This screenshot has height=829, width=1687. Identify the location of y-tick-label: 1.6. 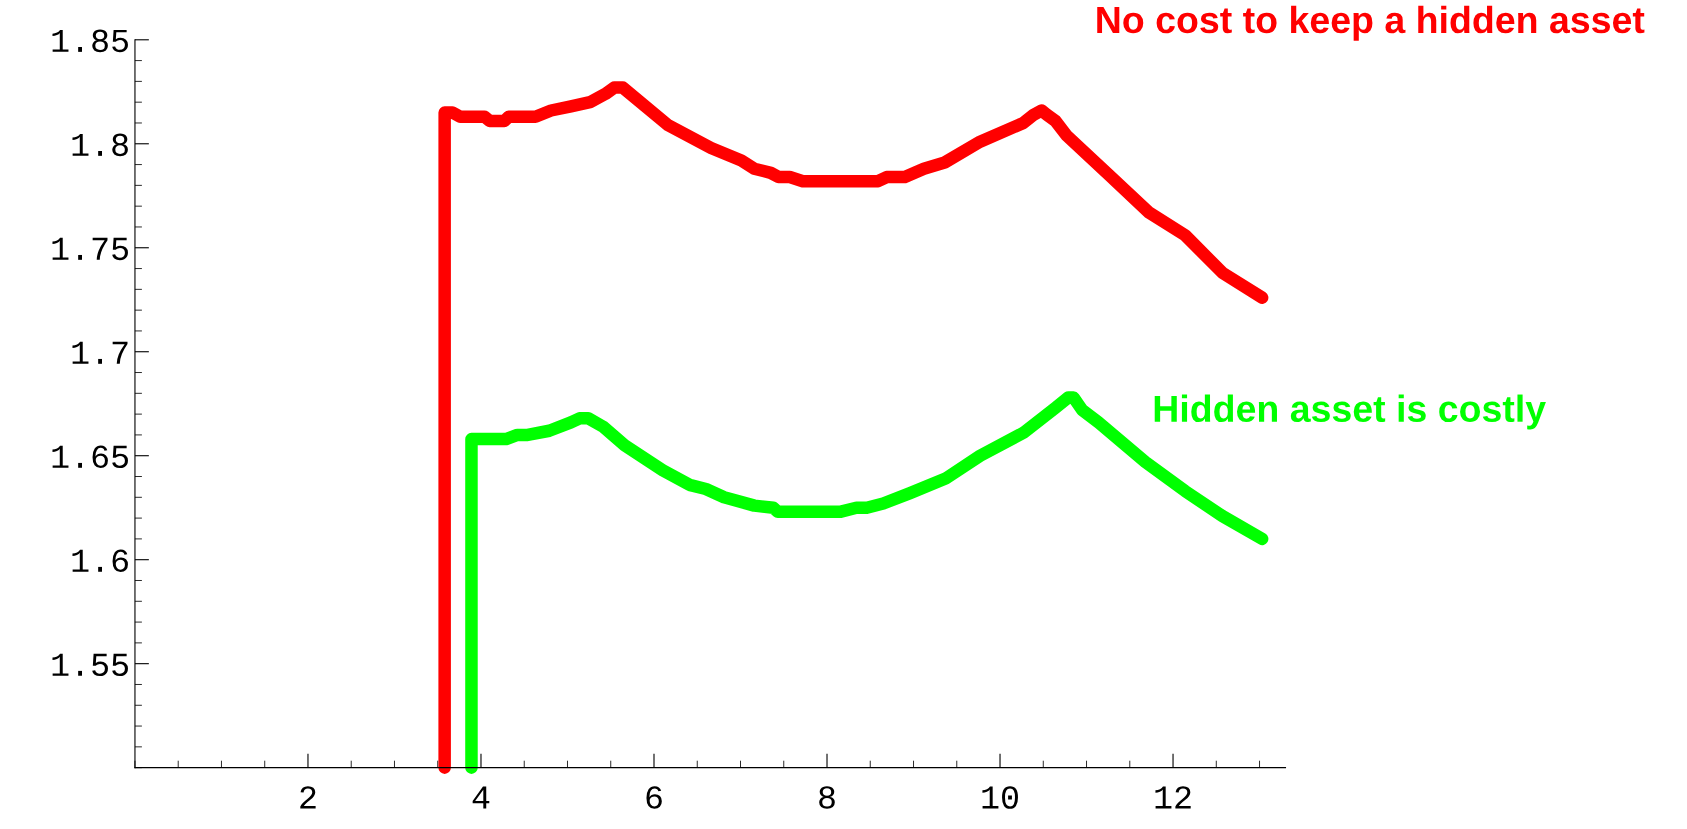
(100, 561).